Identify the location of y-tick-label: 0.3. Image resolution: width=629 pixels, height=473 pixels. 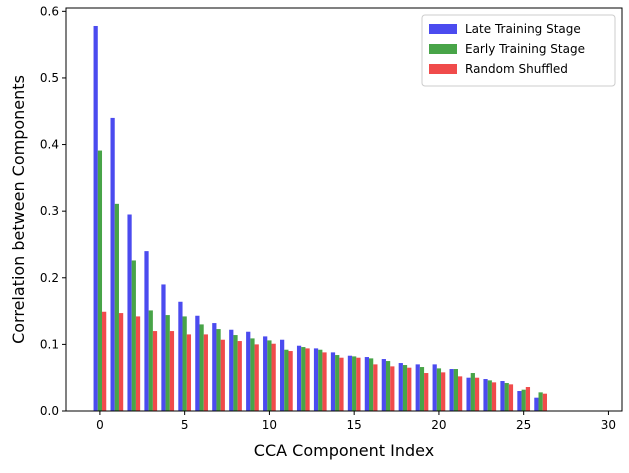
(49, 211).